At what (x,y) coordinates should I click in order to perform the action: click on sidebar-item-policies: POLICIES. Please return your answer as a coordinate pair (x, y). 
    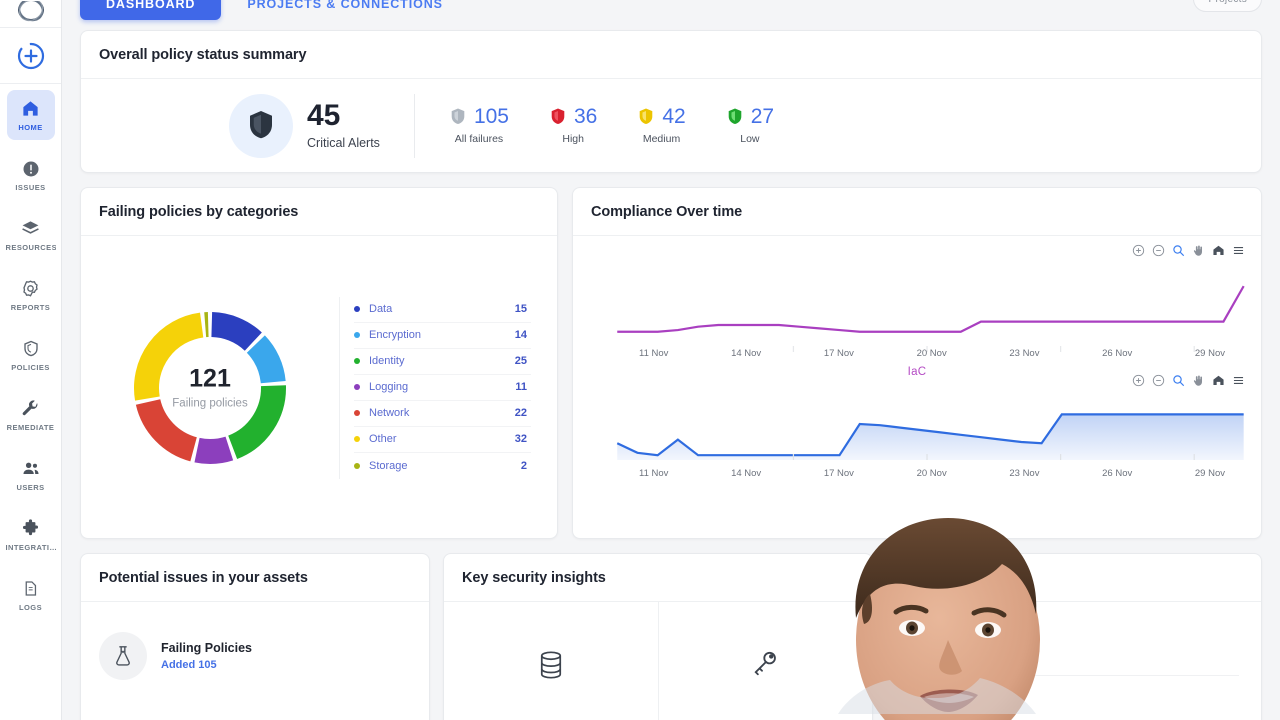
    Looking at the image, I should click on (31, 355).